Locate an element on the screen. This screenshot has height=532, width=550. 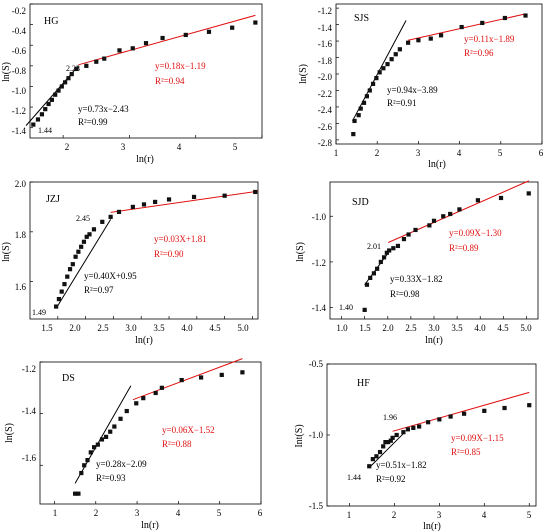
x-tick-label: 4.0 is located at coordinates (480, 328).